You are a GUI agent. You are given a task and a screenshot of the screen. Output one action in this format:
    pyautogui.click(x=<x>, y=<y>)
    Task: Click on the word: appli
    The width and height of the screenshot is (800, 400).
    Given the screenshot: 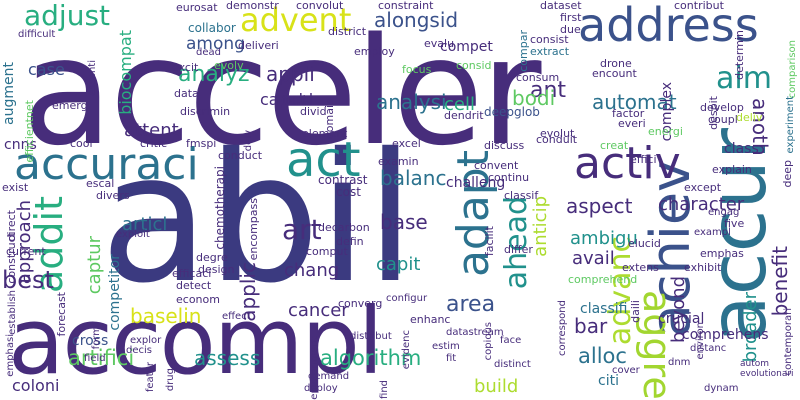 What is the action you would take?
    pyautogui.click(x=290, y=74)
    